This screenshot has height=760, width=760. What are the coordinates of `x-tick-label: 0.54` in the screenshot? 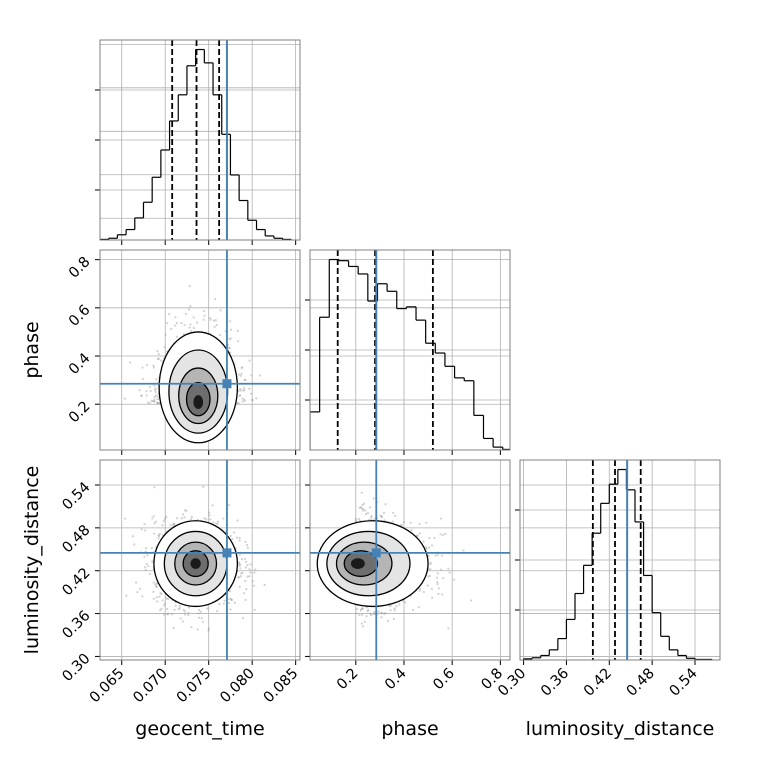 It's located at (684, 683).